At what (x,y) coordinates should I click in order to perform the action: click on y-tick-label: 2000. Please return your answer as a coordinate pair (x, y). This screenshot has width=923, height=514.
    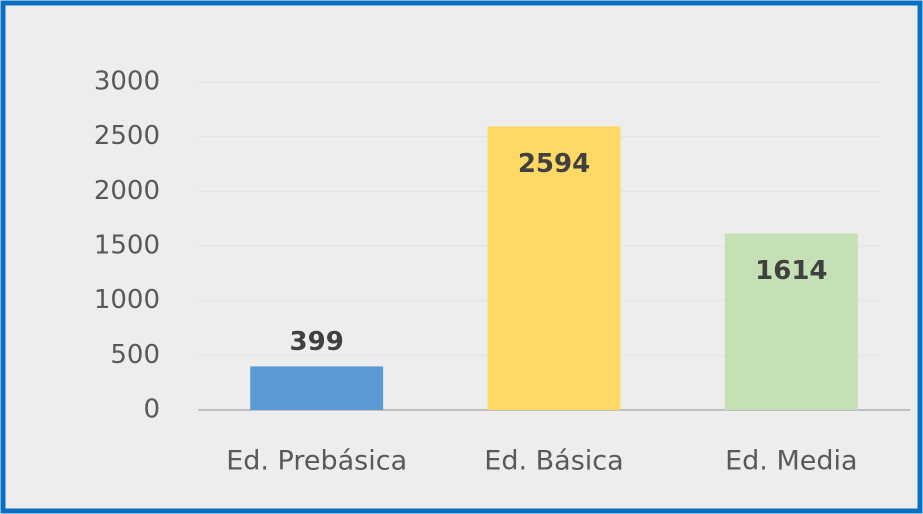
    Looking at the image, I should click on (127, 191).